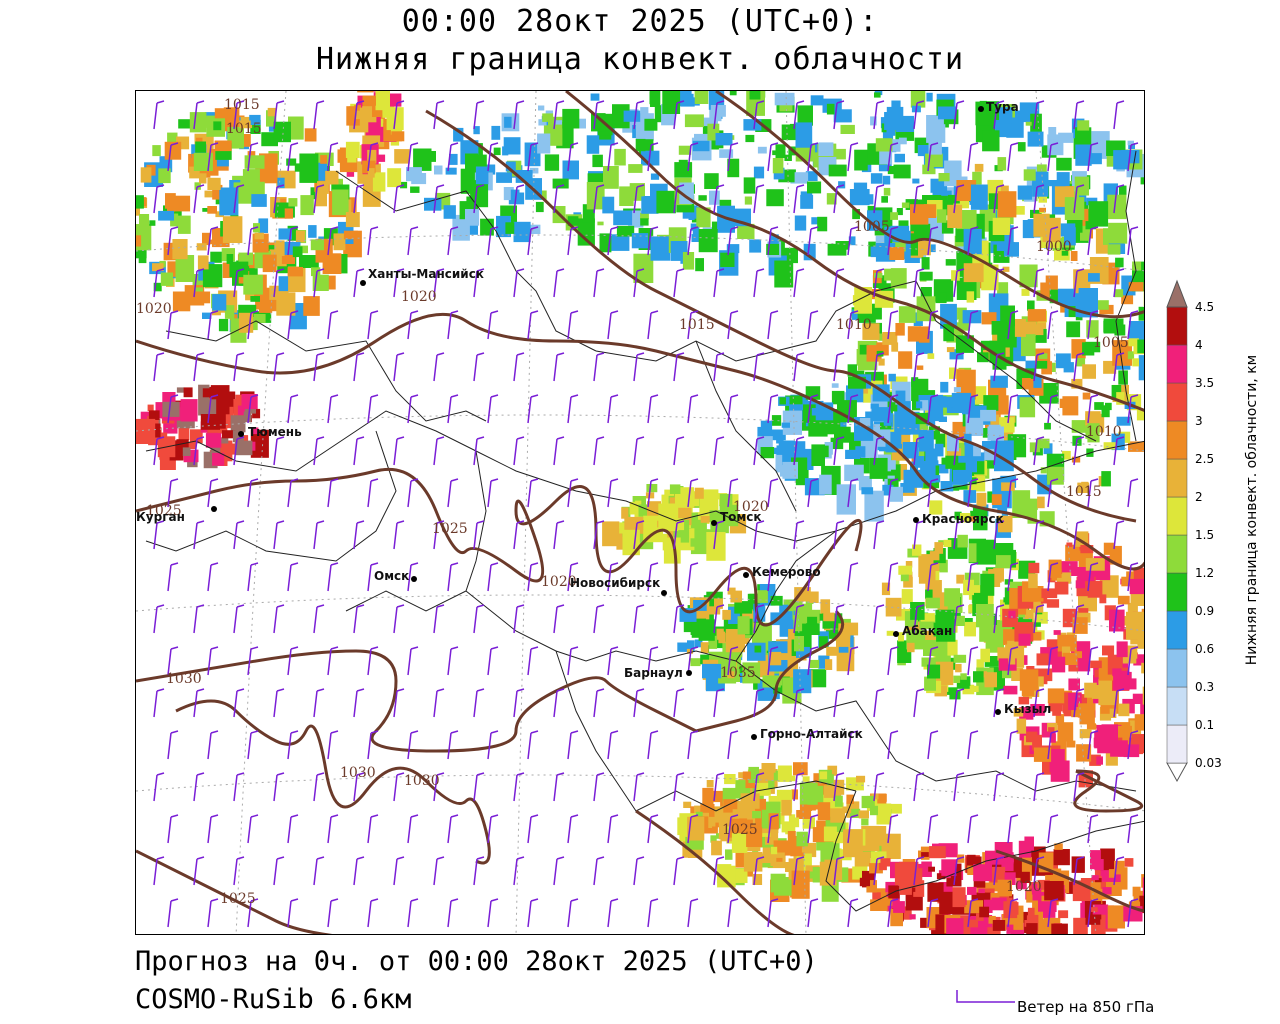 Image resolution: width=1280 pixels, height=1024 pixels. Describe the element at coordinates (358, 773) in the screenshot. I see `isobar-label: 1030` at that location.